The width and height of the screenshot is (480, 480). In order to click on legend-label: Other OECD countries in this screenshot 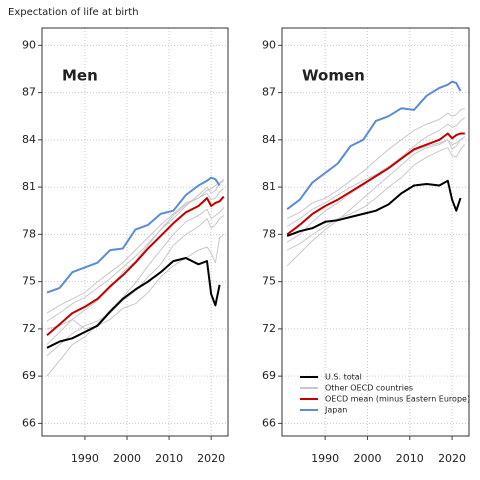, I will do `click(369, 388)`.